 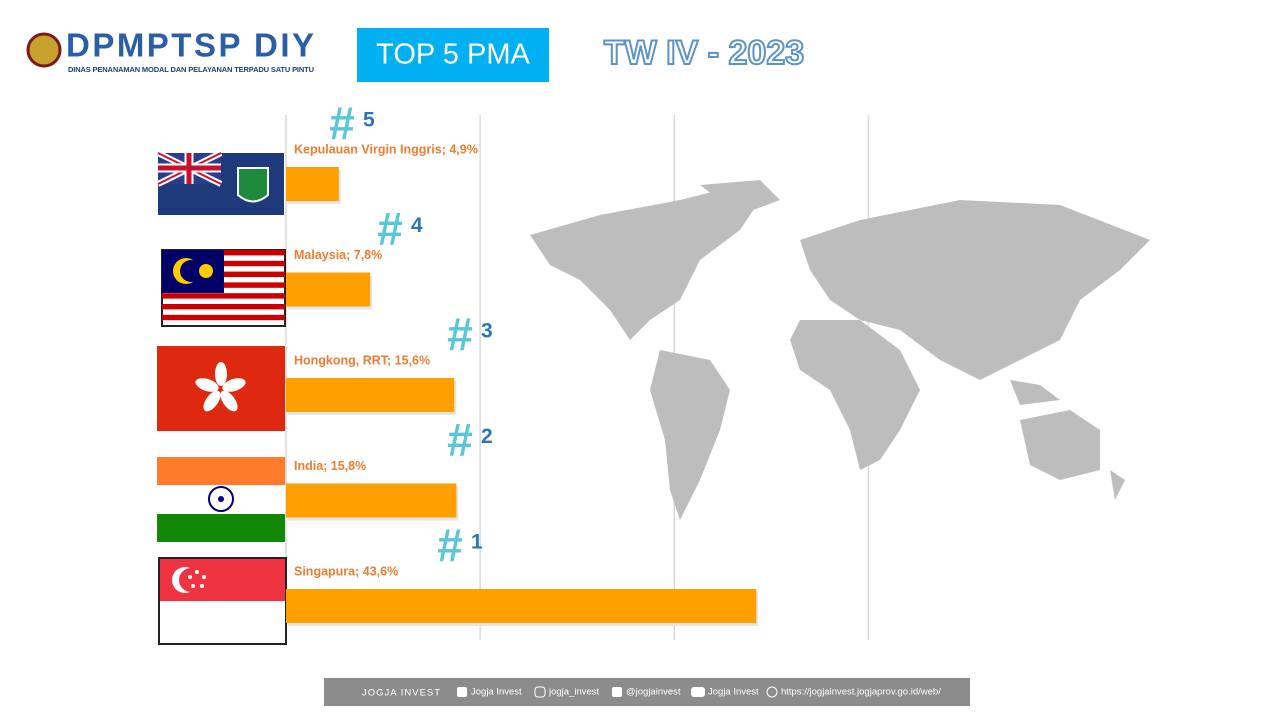 What do you see at coordinates (496, 692) in the screenshot?
I see `footer-facebook: Jogja Invest` at bounding box center [496, 692].